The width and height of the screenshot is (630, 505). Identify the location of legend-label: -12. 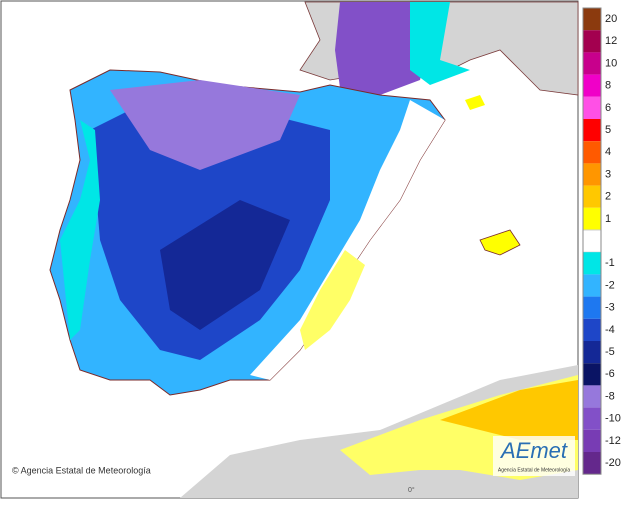
(613, 441).